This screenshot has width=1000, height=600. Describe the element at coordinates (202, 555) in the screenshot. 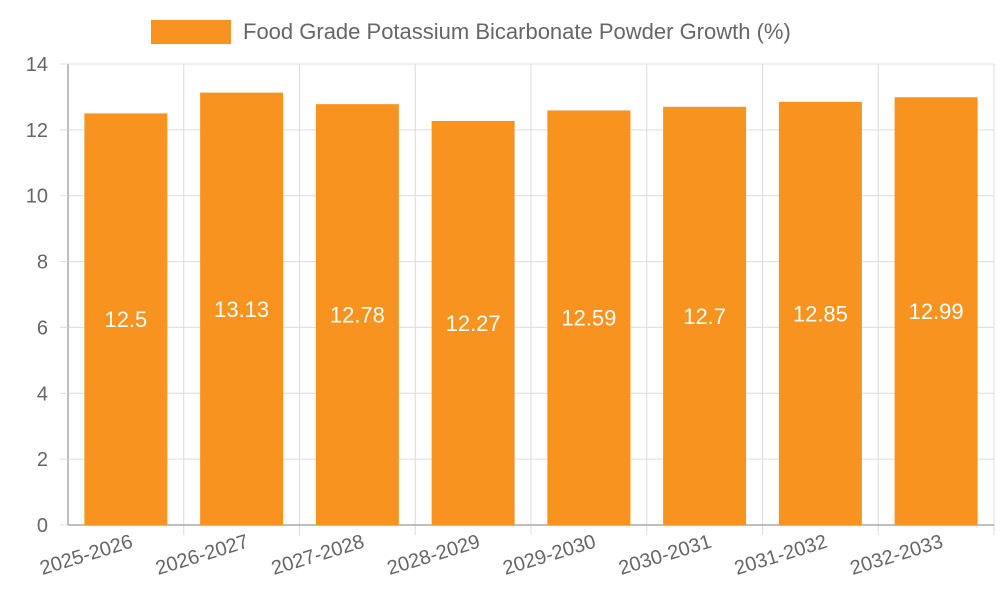

I see `x-tick-label: 2026-2027` at that location.